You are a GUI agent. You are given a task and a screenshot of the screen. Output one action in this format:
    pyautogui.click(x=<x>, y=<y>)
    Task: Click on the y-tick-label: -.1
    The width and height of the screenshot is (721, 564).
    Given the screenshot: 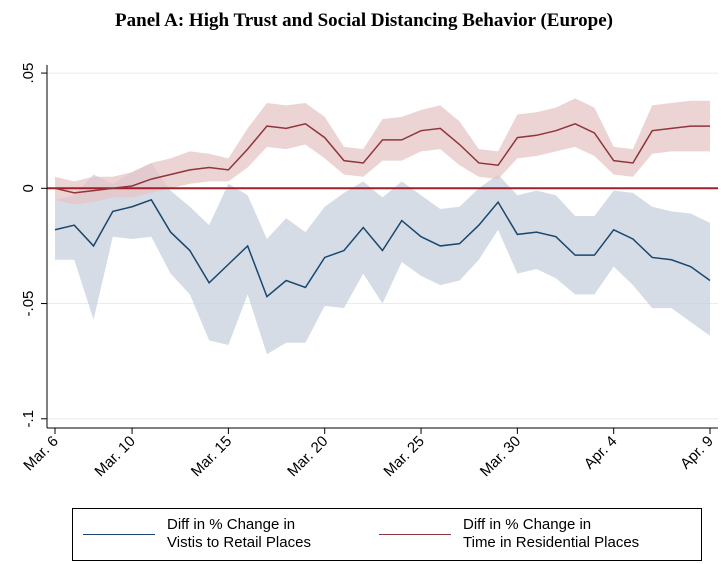 What is the action you would take?
    pyautogui.click(x=28, y=419)
    